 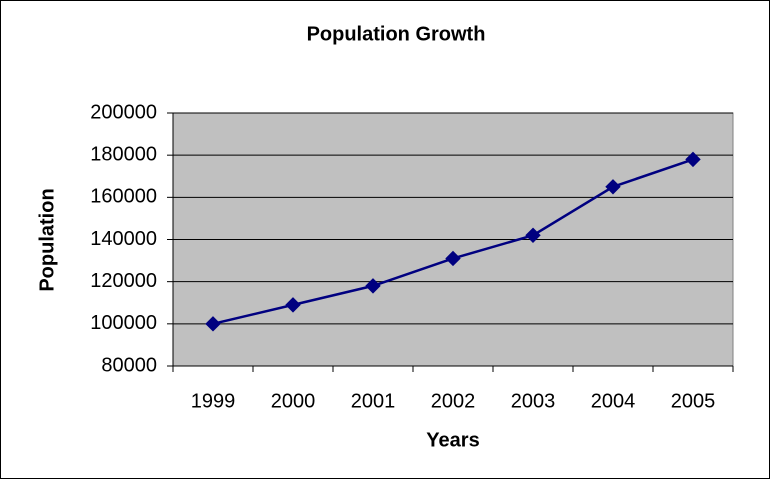 I want to click on y-axis-label: Population, so click(x=47, y=239).